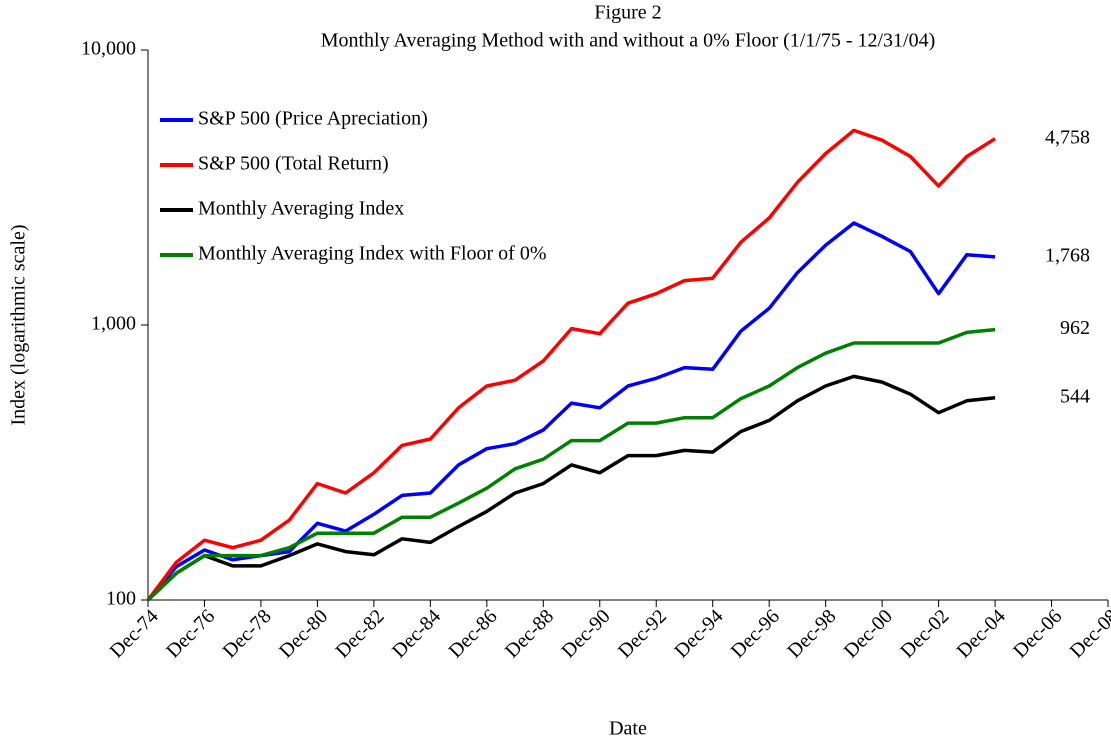 This screenshot has height=742, width=1111. I want to click on x-tick-label: Dec-84, so click(416, 633).